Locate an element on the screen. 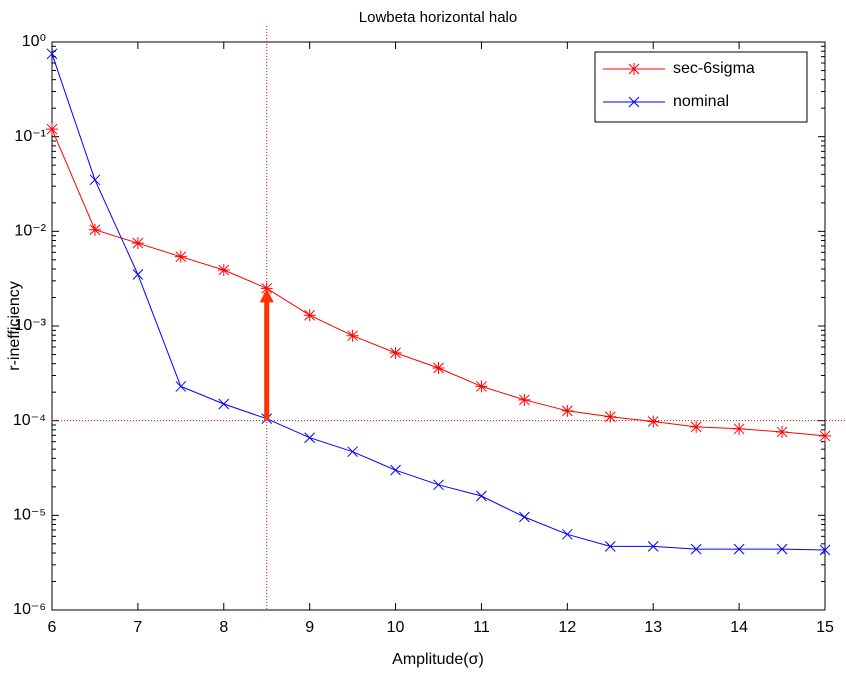 This screenshot has height=675, width=846. x-tick-label: 9 is located at coordinates (309, 627).